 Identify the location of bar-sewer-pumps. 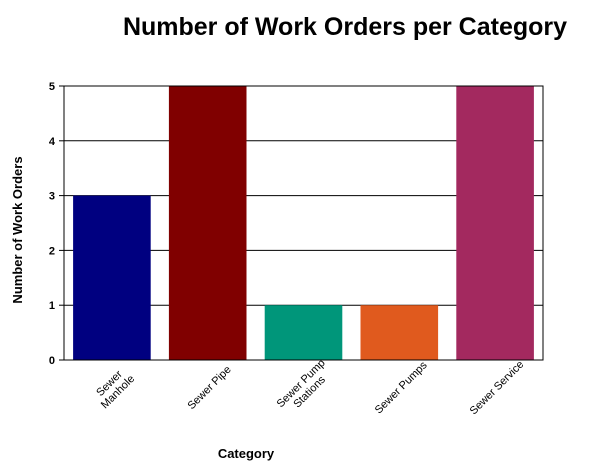
(399, 332).